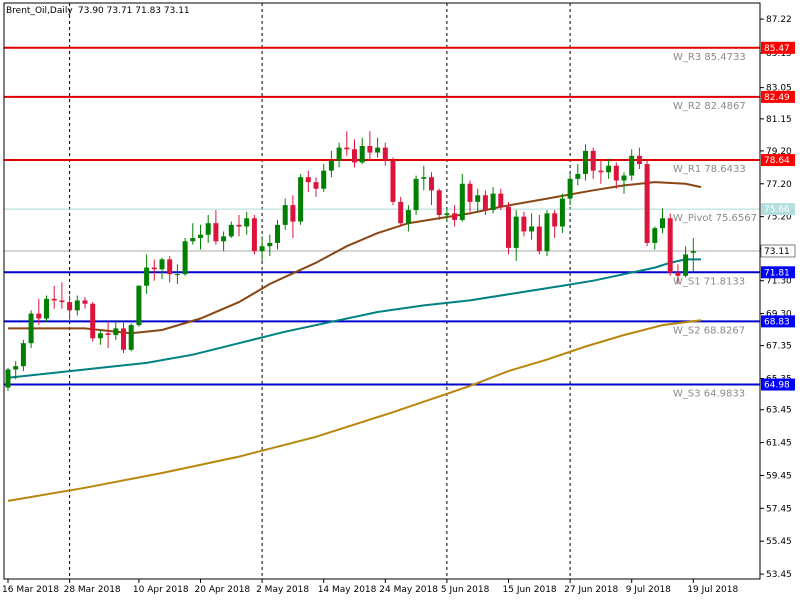 This screenshot has height=604, width=800. What do you see at coordinates (779, 185) in the screenshot?
I see `y-tick-label: 77.20` at bounding box center [779, 185].